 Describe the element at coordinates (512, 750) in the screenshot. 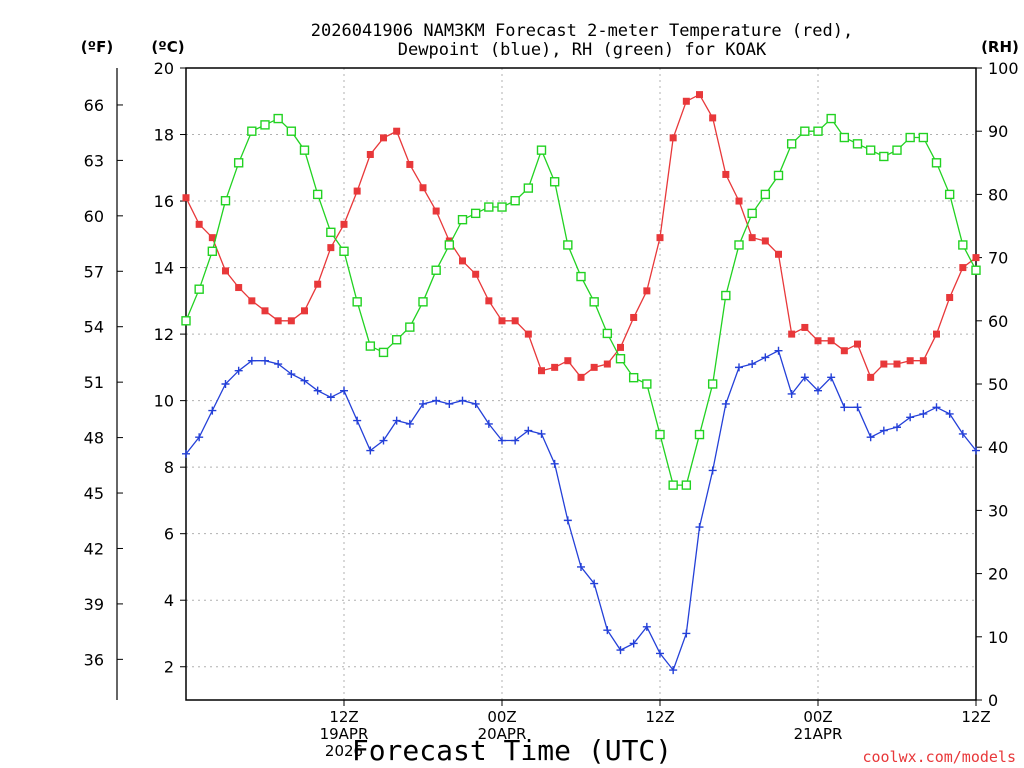

I see `x-axis-title: Forecast Time (UTC)` at that location.